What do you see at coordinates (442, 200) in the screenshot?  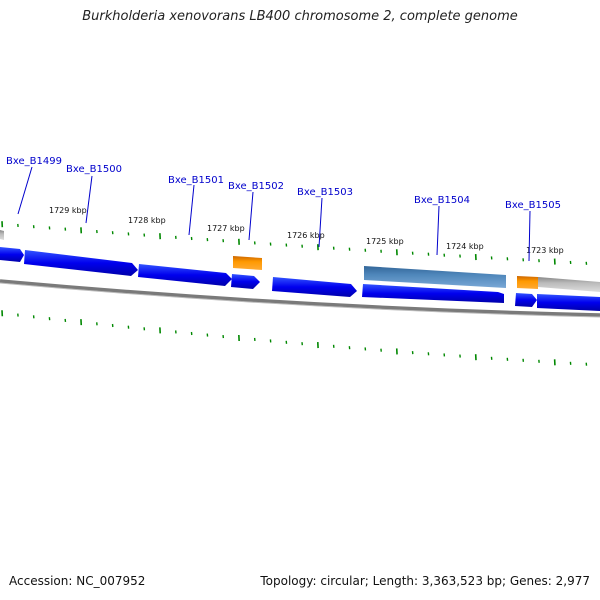 I see `gene-label: Bxe_B1504` at bounding box center [442, 200].